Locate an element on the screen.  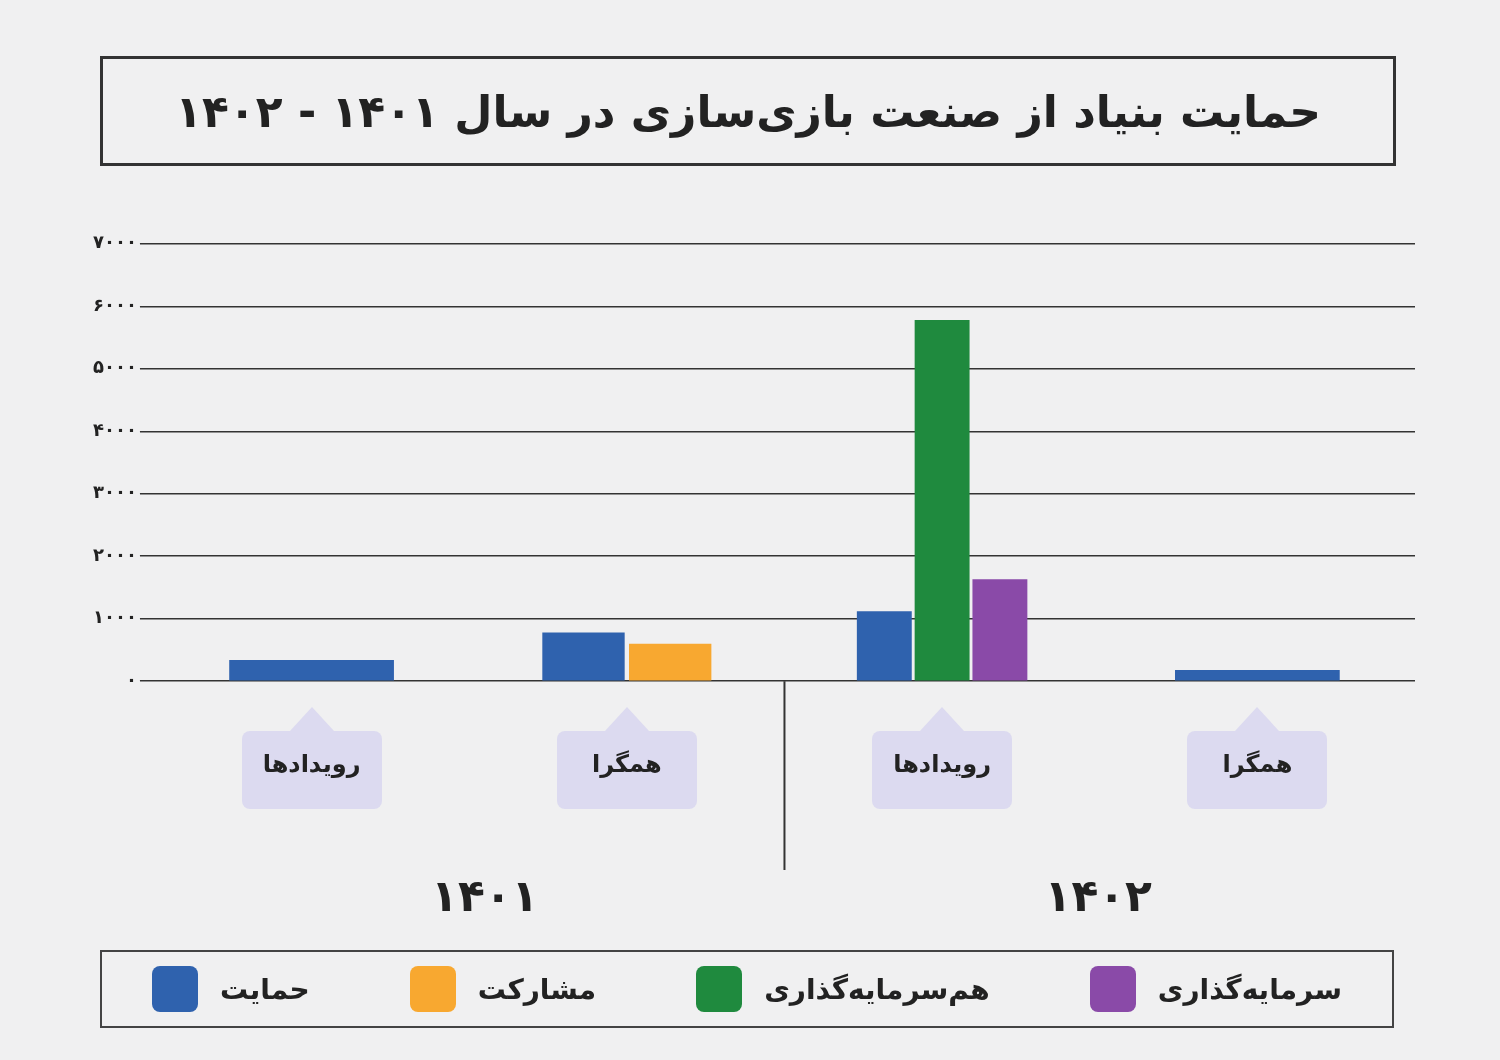
legend-label: مشارکت is located at coordinates (537, 989).